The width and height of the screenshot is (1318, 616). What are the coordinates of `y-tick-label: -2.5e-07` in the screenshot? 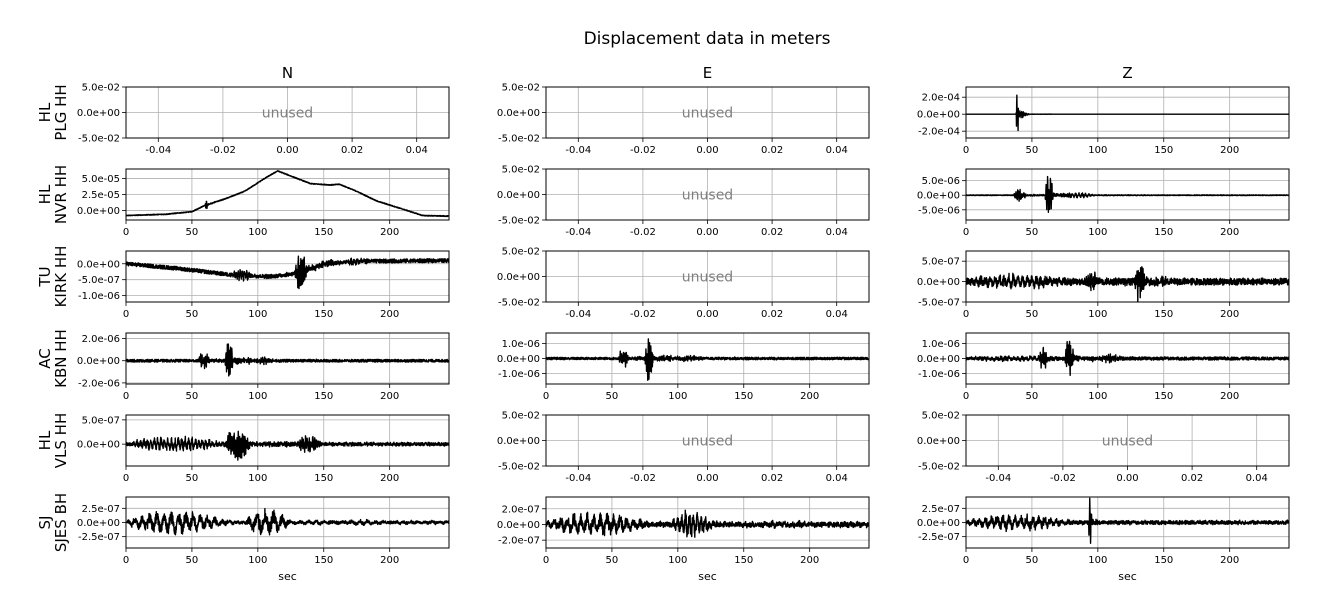 It's located at (939, 537).